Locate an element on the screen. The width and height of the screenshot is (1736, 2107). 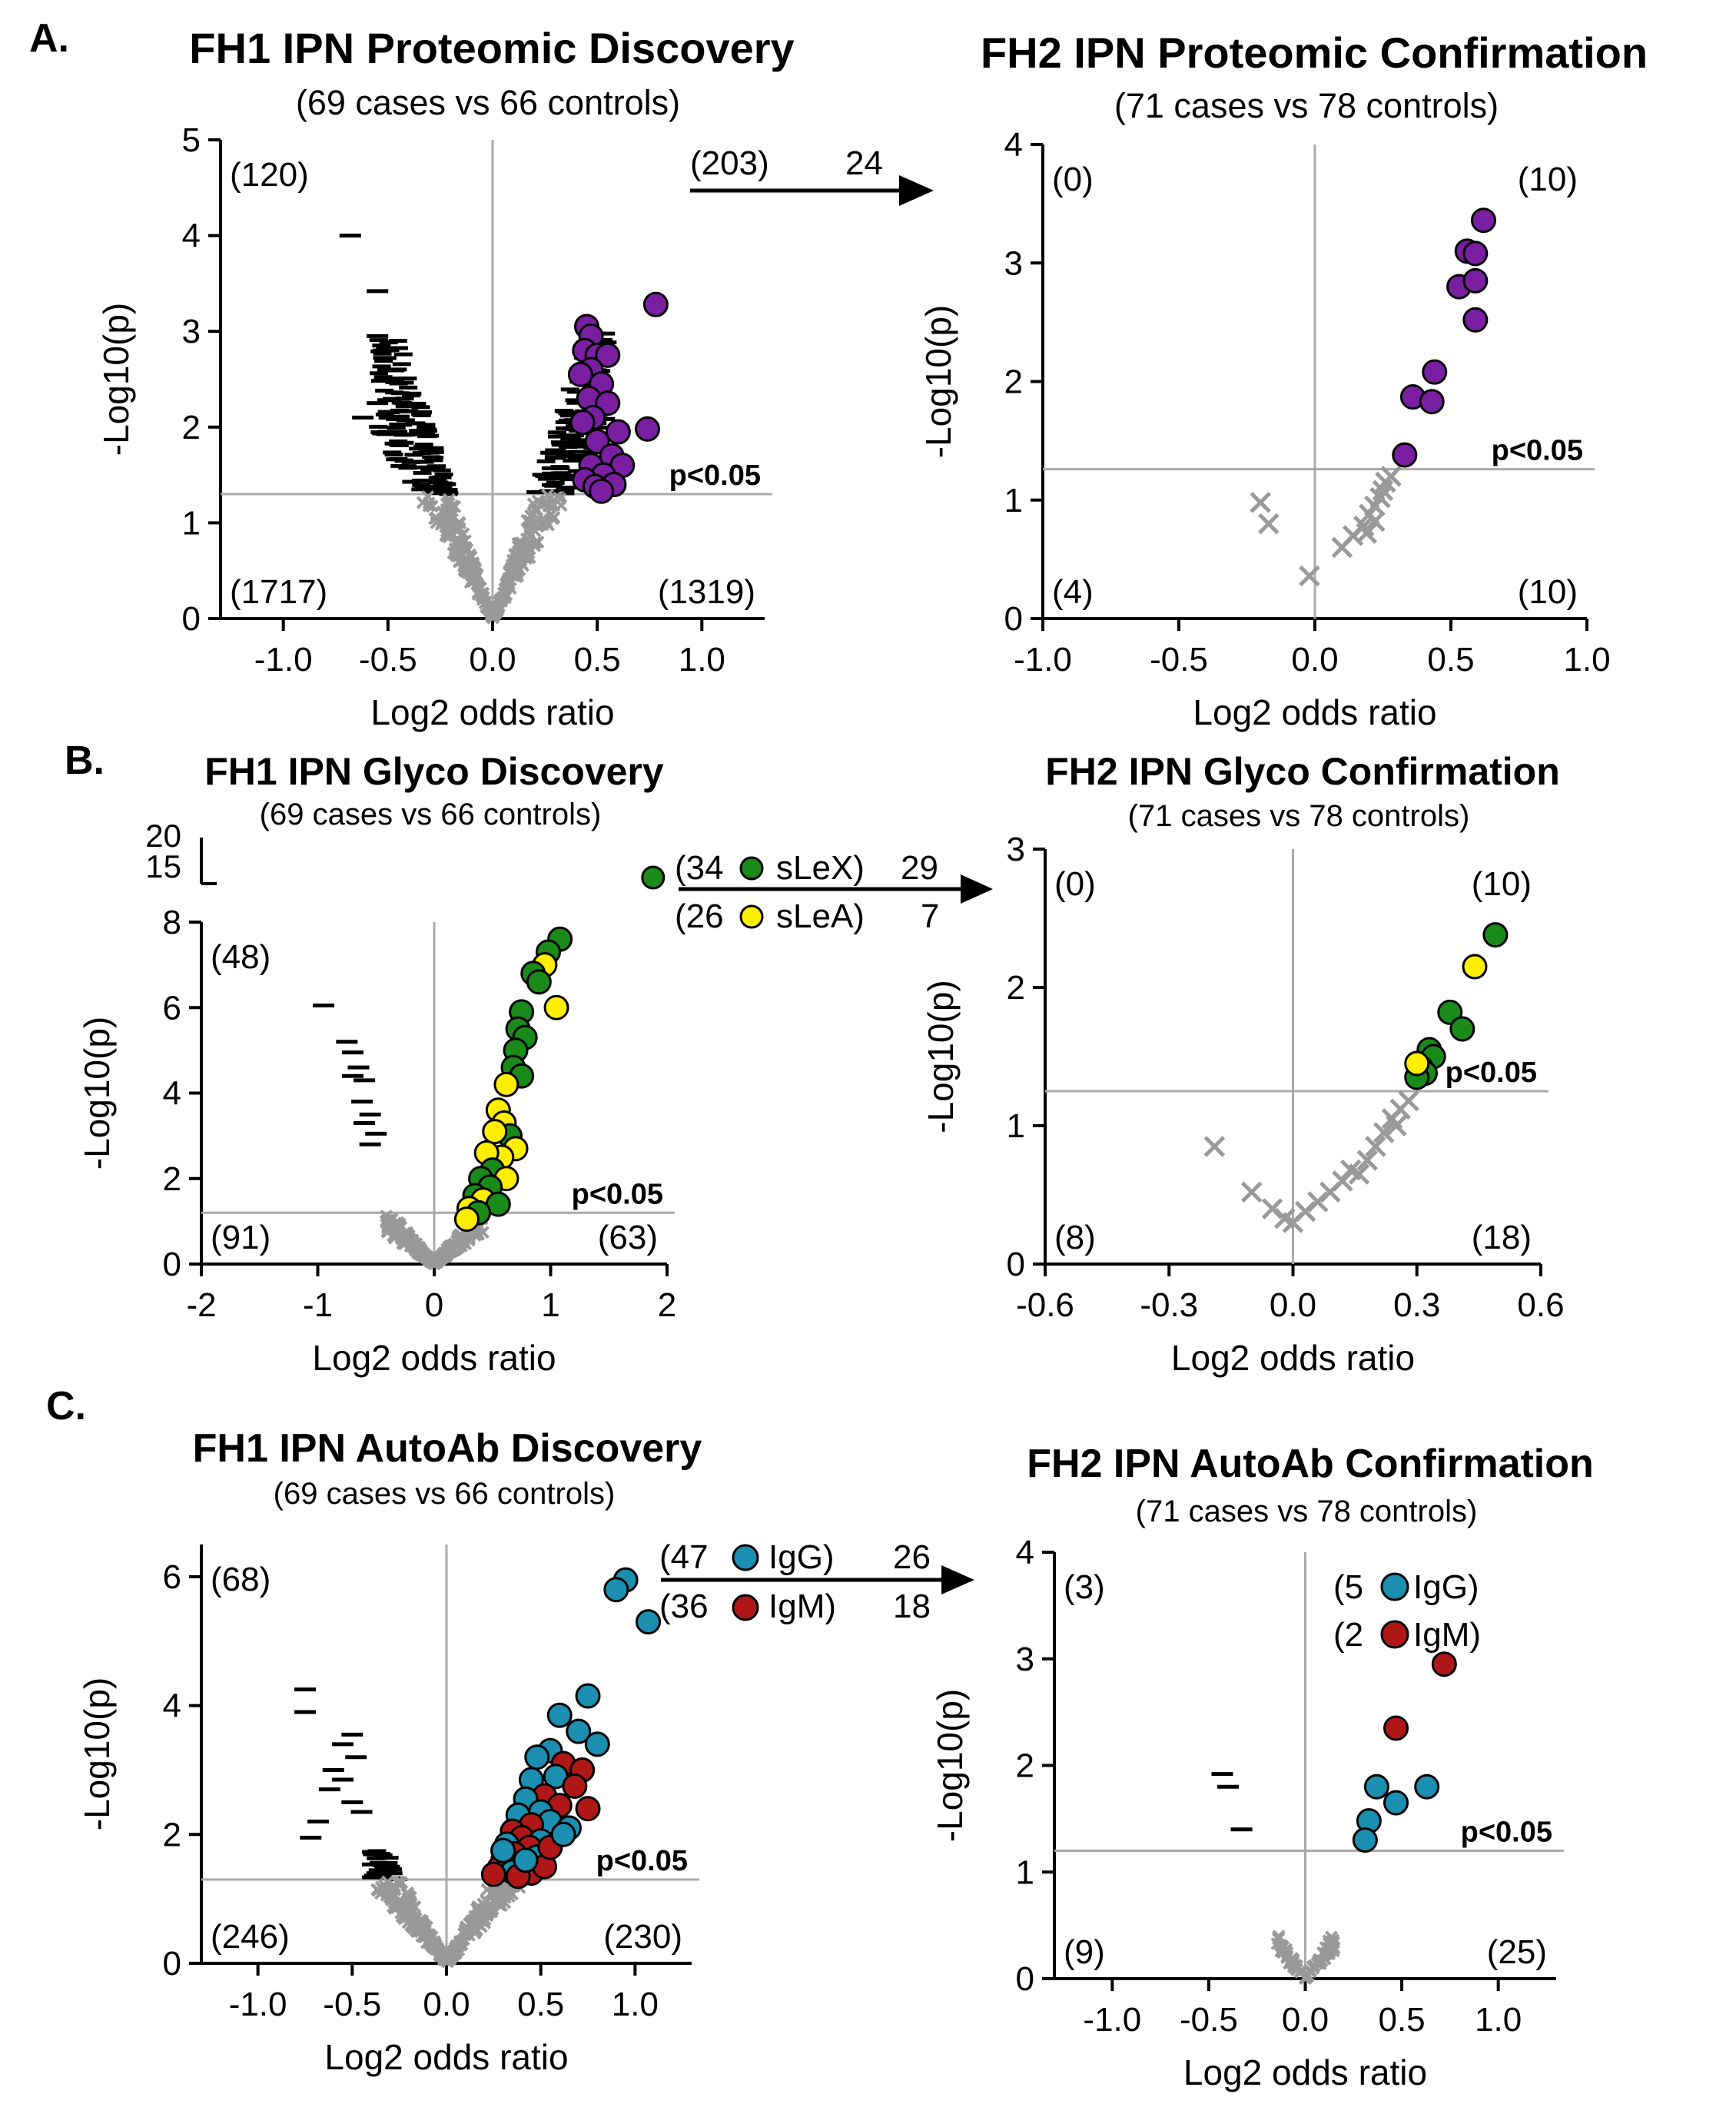
legend-count: (5 is located at coordinates (1348, 1587).